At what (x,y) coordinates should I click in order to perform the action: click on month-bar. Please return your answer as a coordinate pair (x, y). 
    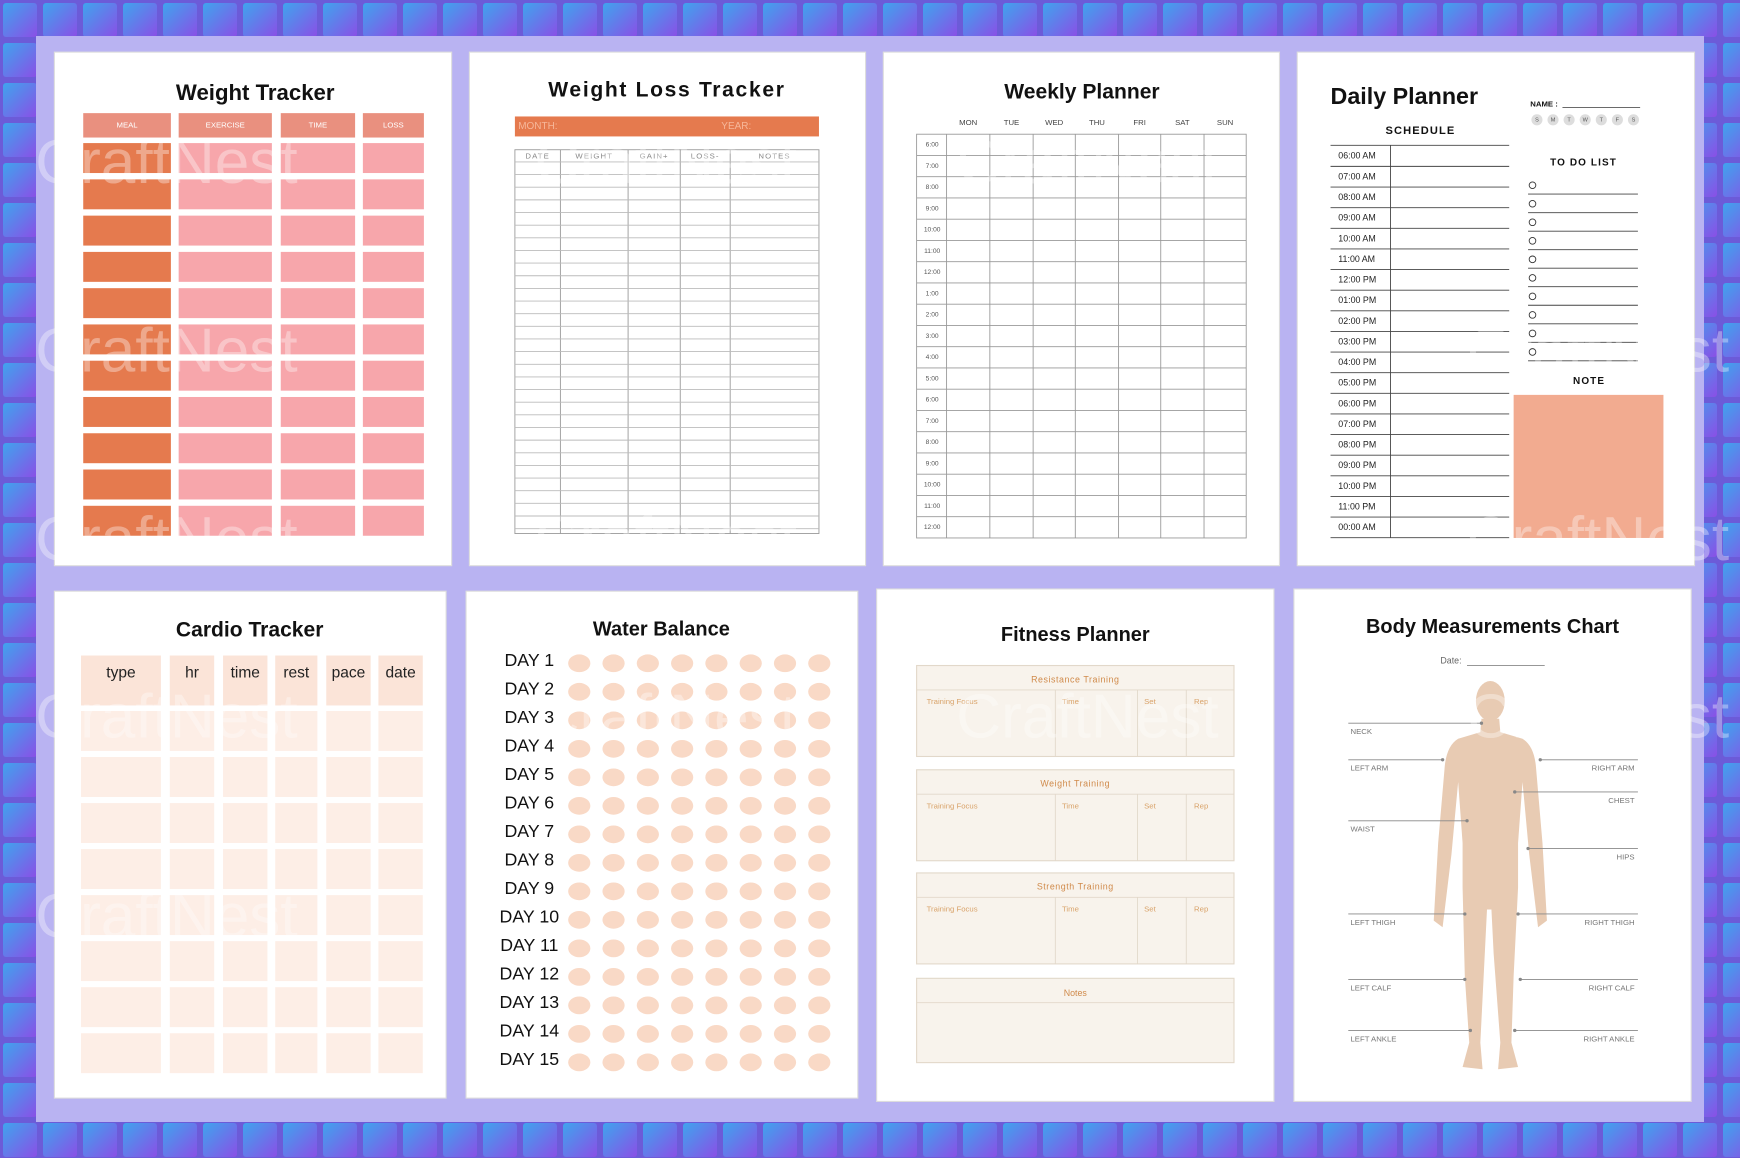
    Looking at the image, I should click on (666, 126).